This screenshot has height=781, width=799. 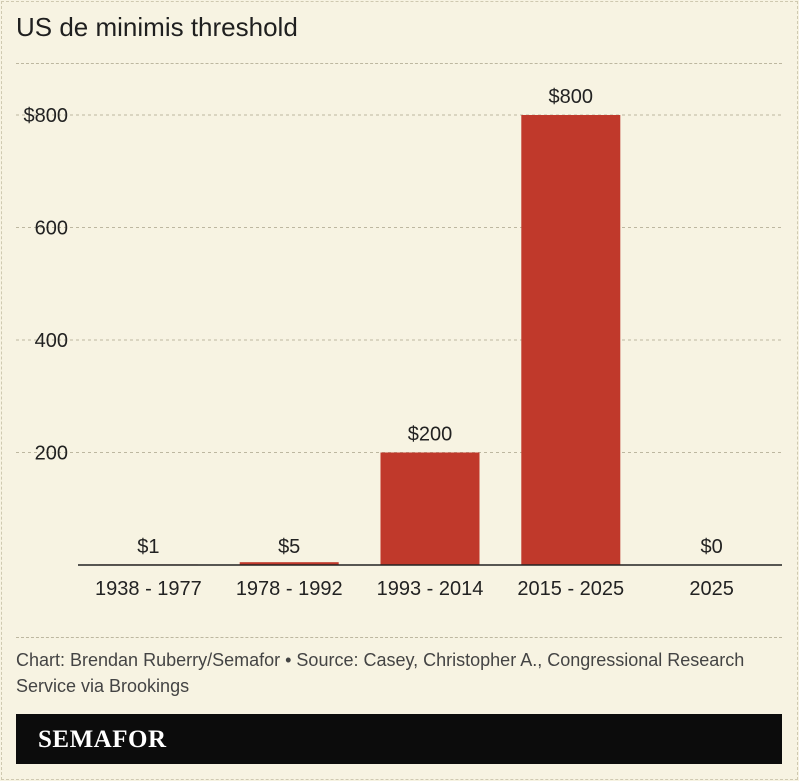 I want to click on data-label: $0, so click(x=711, y=547).